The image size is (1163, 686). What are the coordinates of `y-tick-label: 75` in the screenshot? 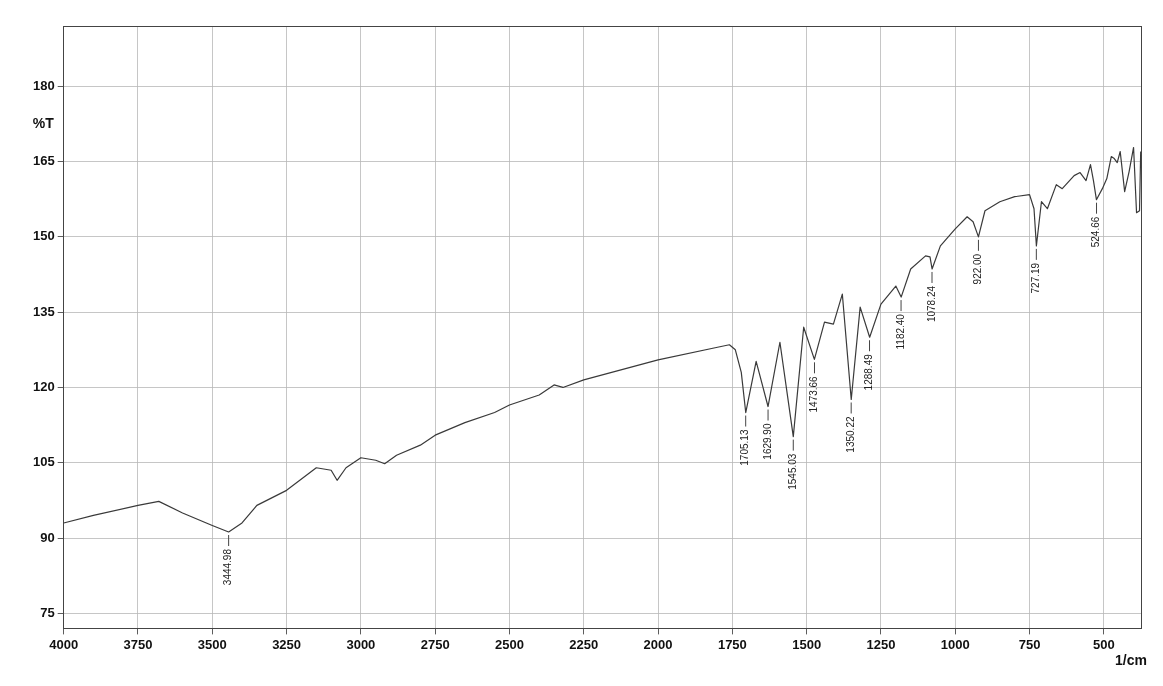 It's located at (47, 612).